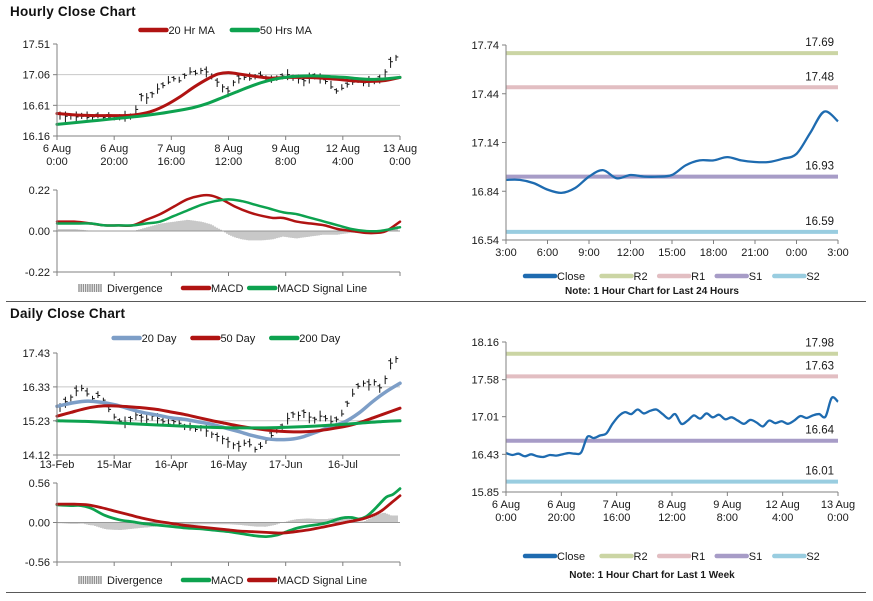  I want to click on svg-text: 16.33, so click(36, 388).